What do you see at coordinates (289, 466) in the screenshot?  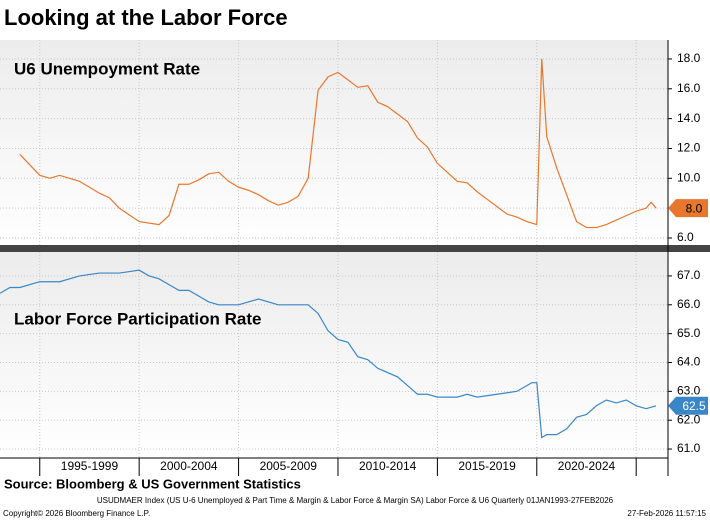 I see `x-tick-label: 2005-2009` at bounding box center [289, 466].